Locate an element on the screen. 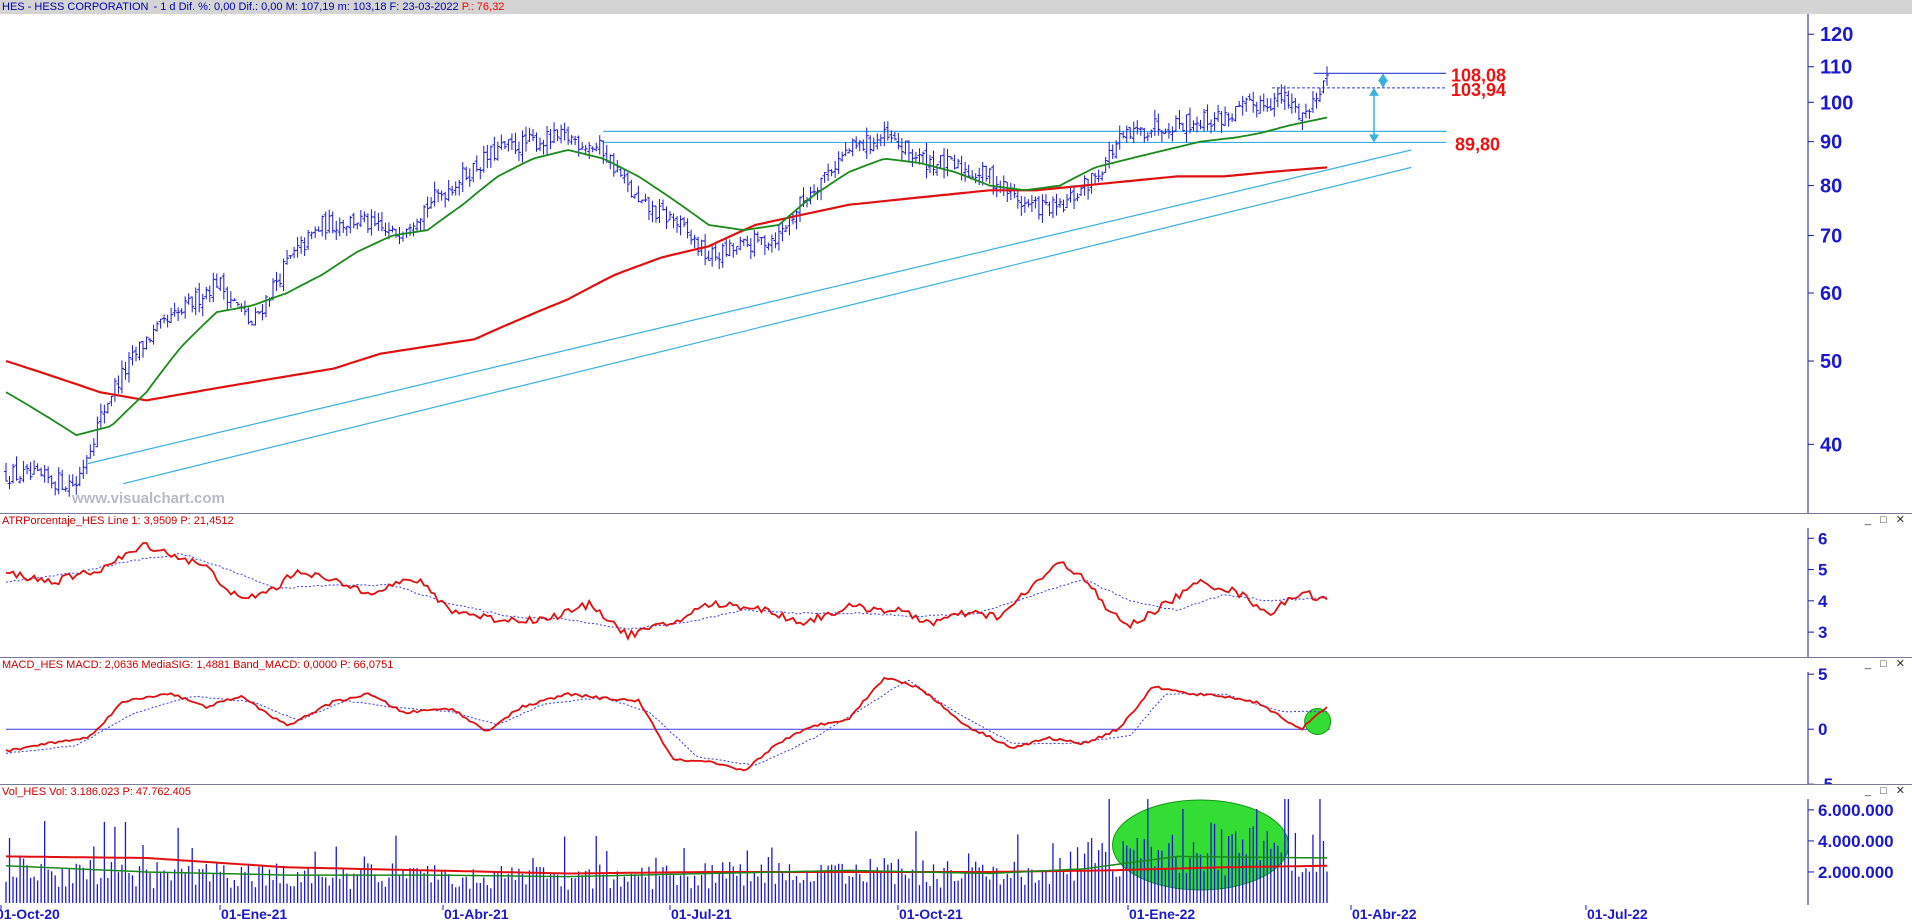 The width and height of the screenshot is (1912, 922). date-tick-label: 01-Oct-20 is located at coordinates (30, 914).